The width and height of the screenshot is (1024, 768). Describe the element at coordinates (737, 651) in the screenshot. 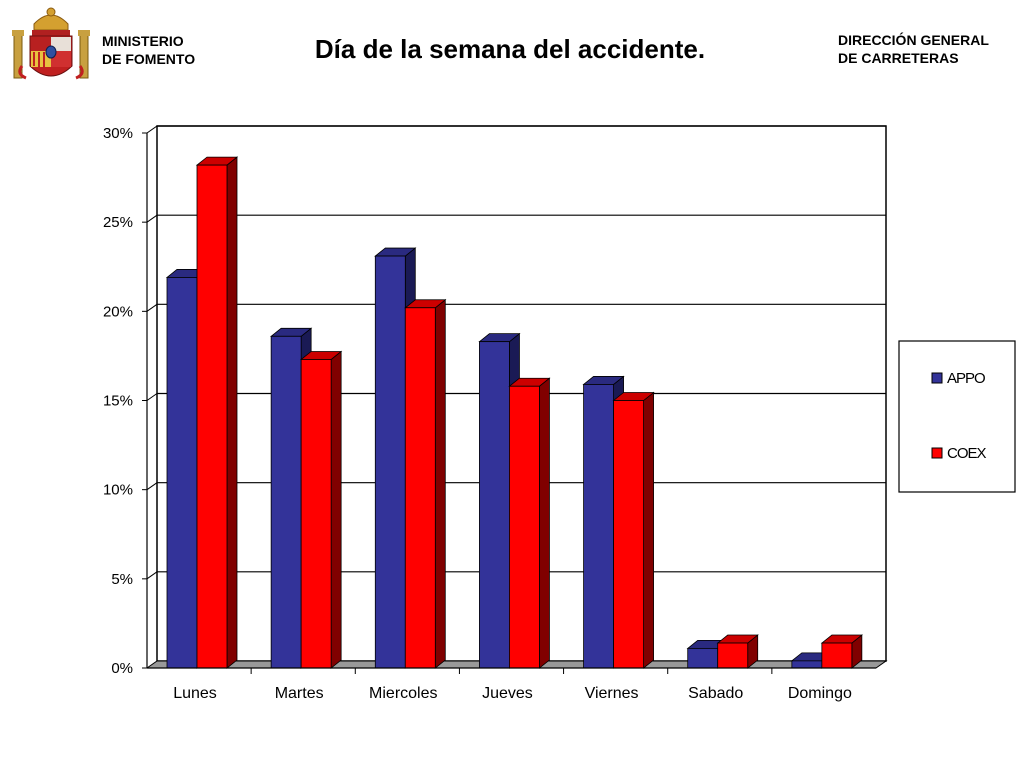

I see `bar-coex-sabado` at that location.